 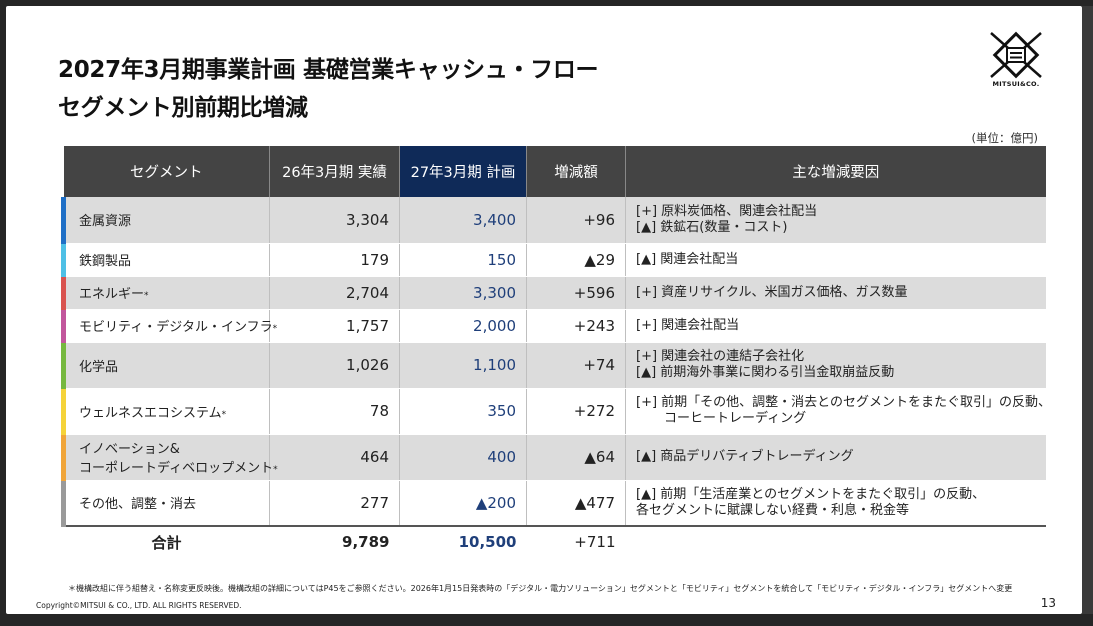 I want to click on plan-value: 150, so click(x=463, y=260).